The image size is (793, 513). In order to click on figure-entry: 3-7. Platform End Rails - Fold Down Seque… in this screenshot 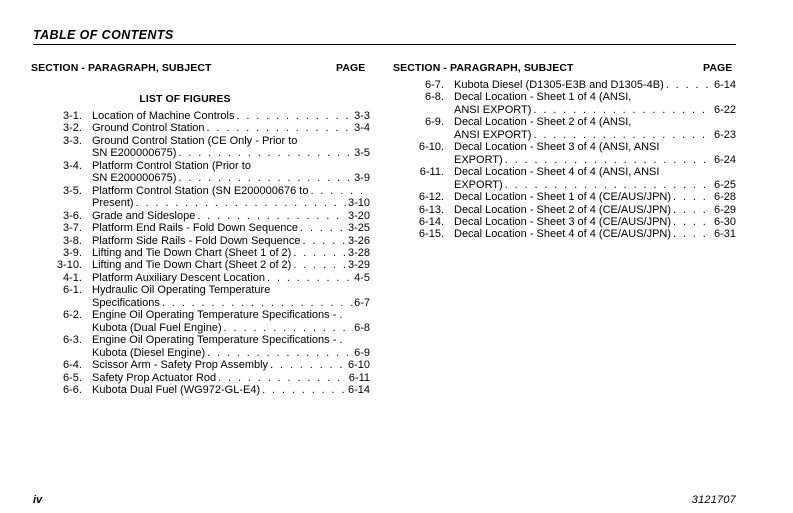, I will do `click(211, 228)`.